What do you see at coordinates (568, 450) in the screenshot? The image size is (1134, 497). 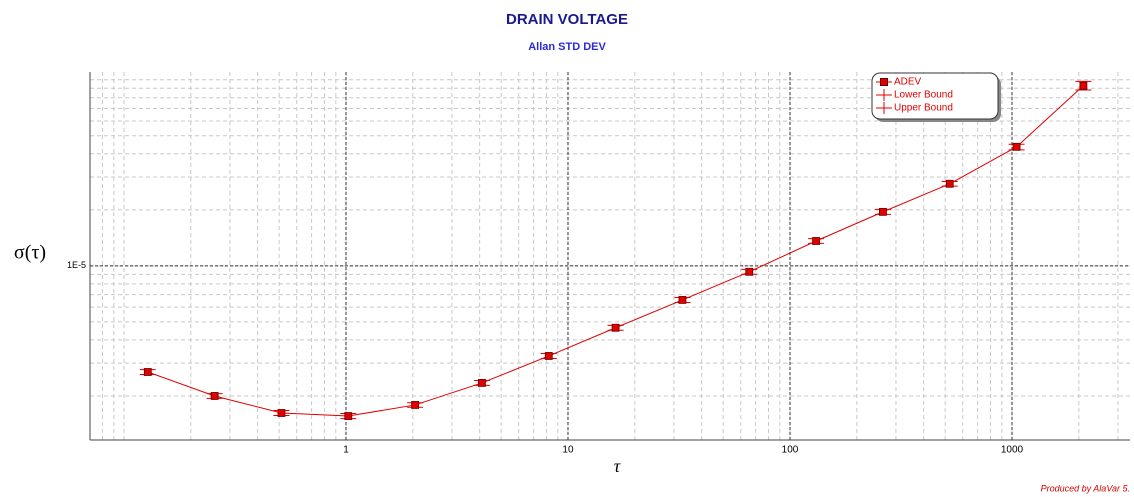 I see `x-tick-label: 10` at bounding box center [568, 450].